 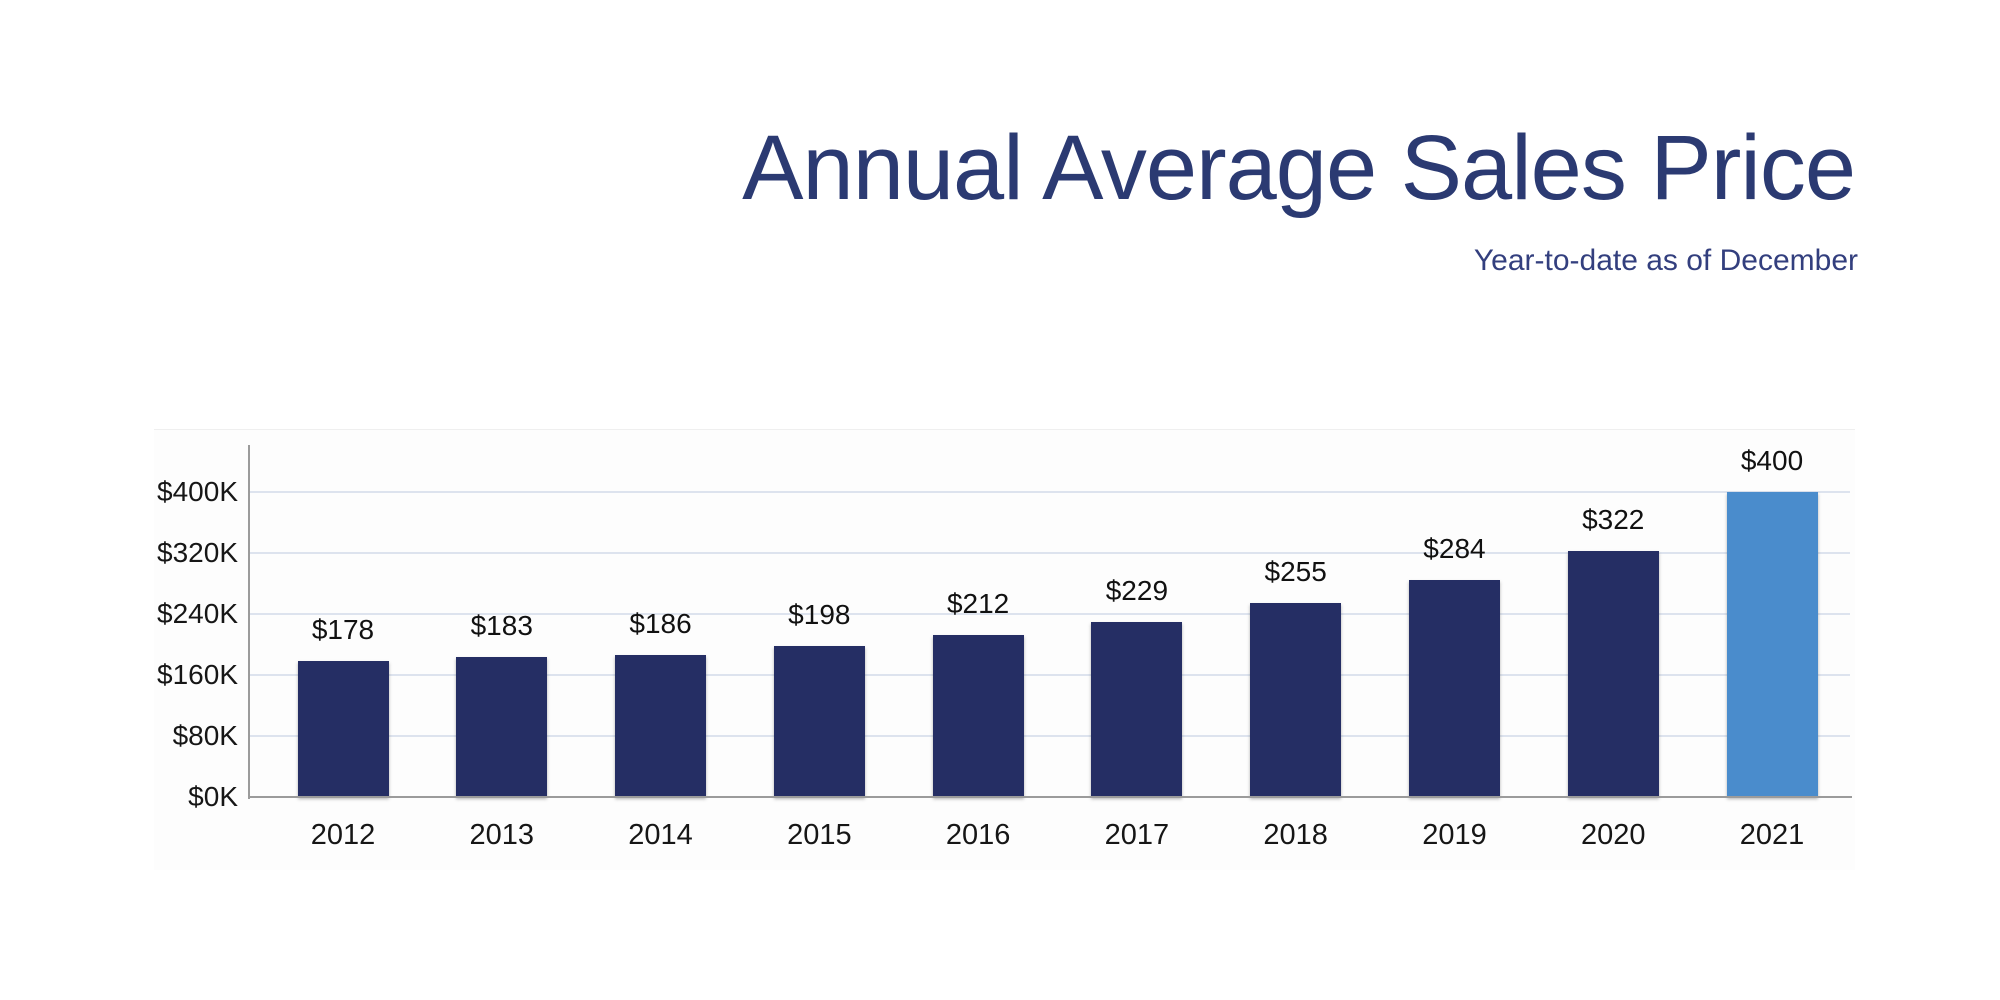 What do you see at coordinates (249, 622) in the screenshot?
I see `y-axis-line` at bounding box center [249, 622].